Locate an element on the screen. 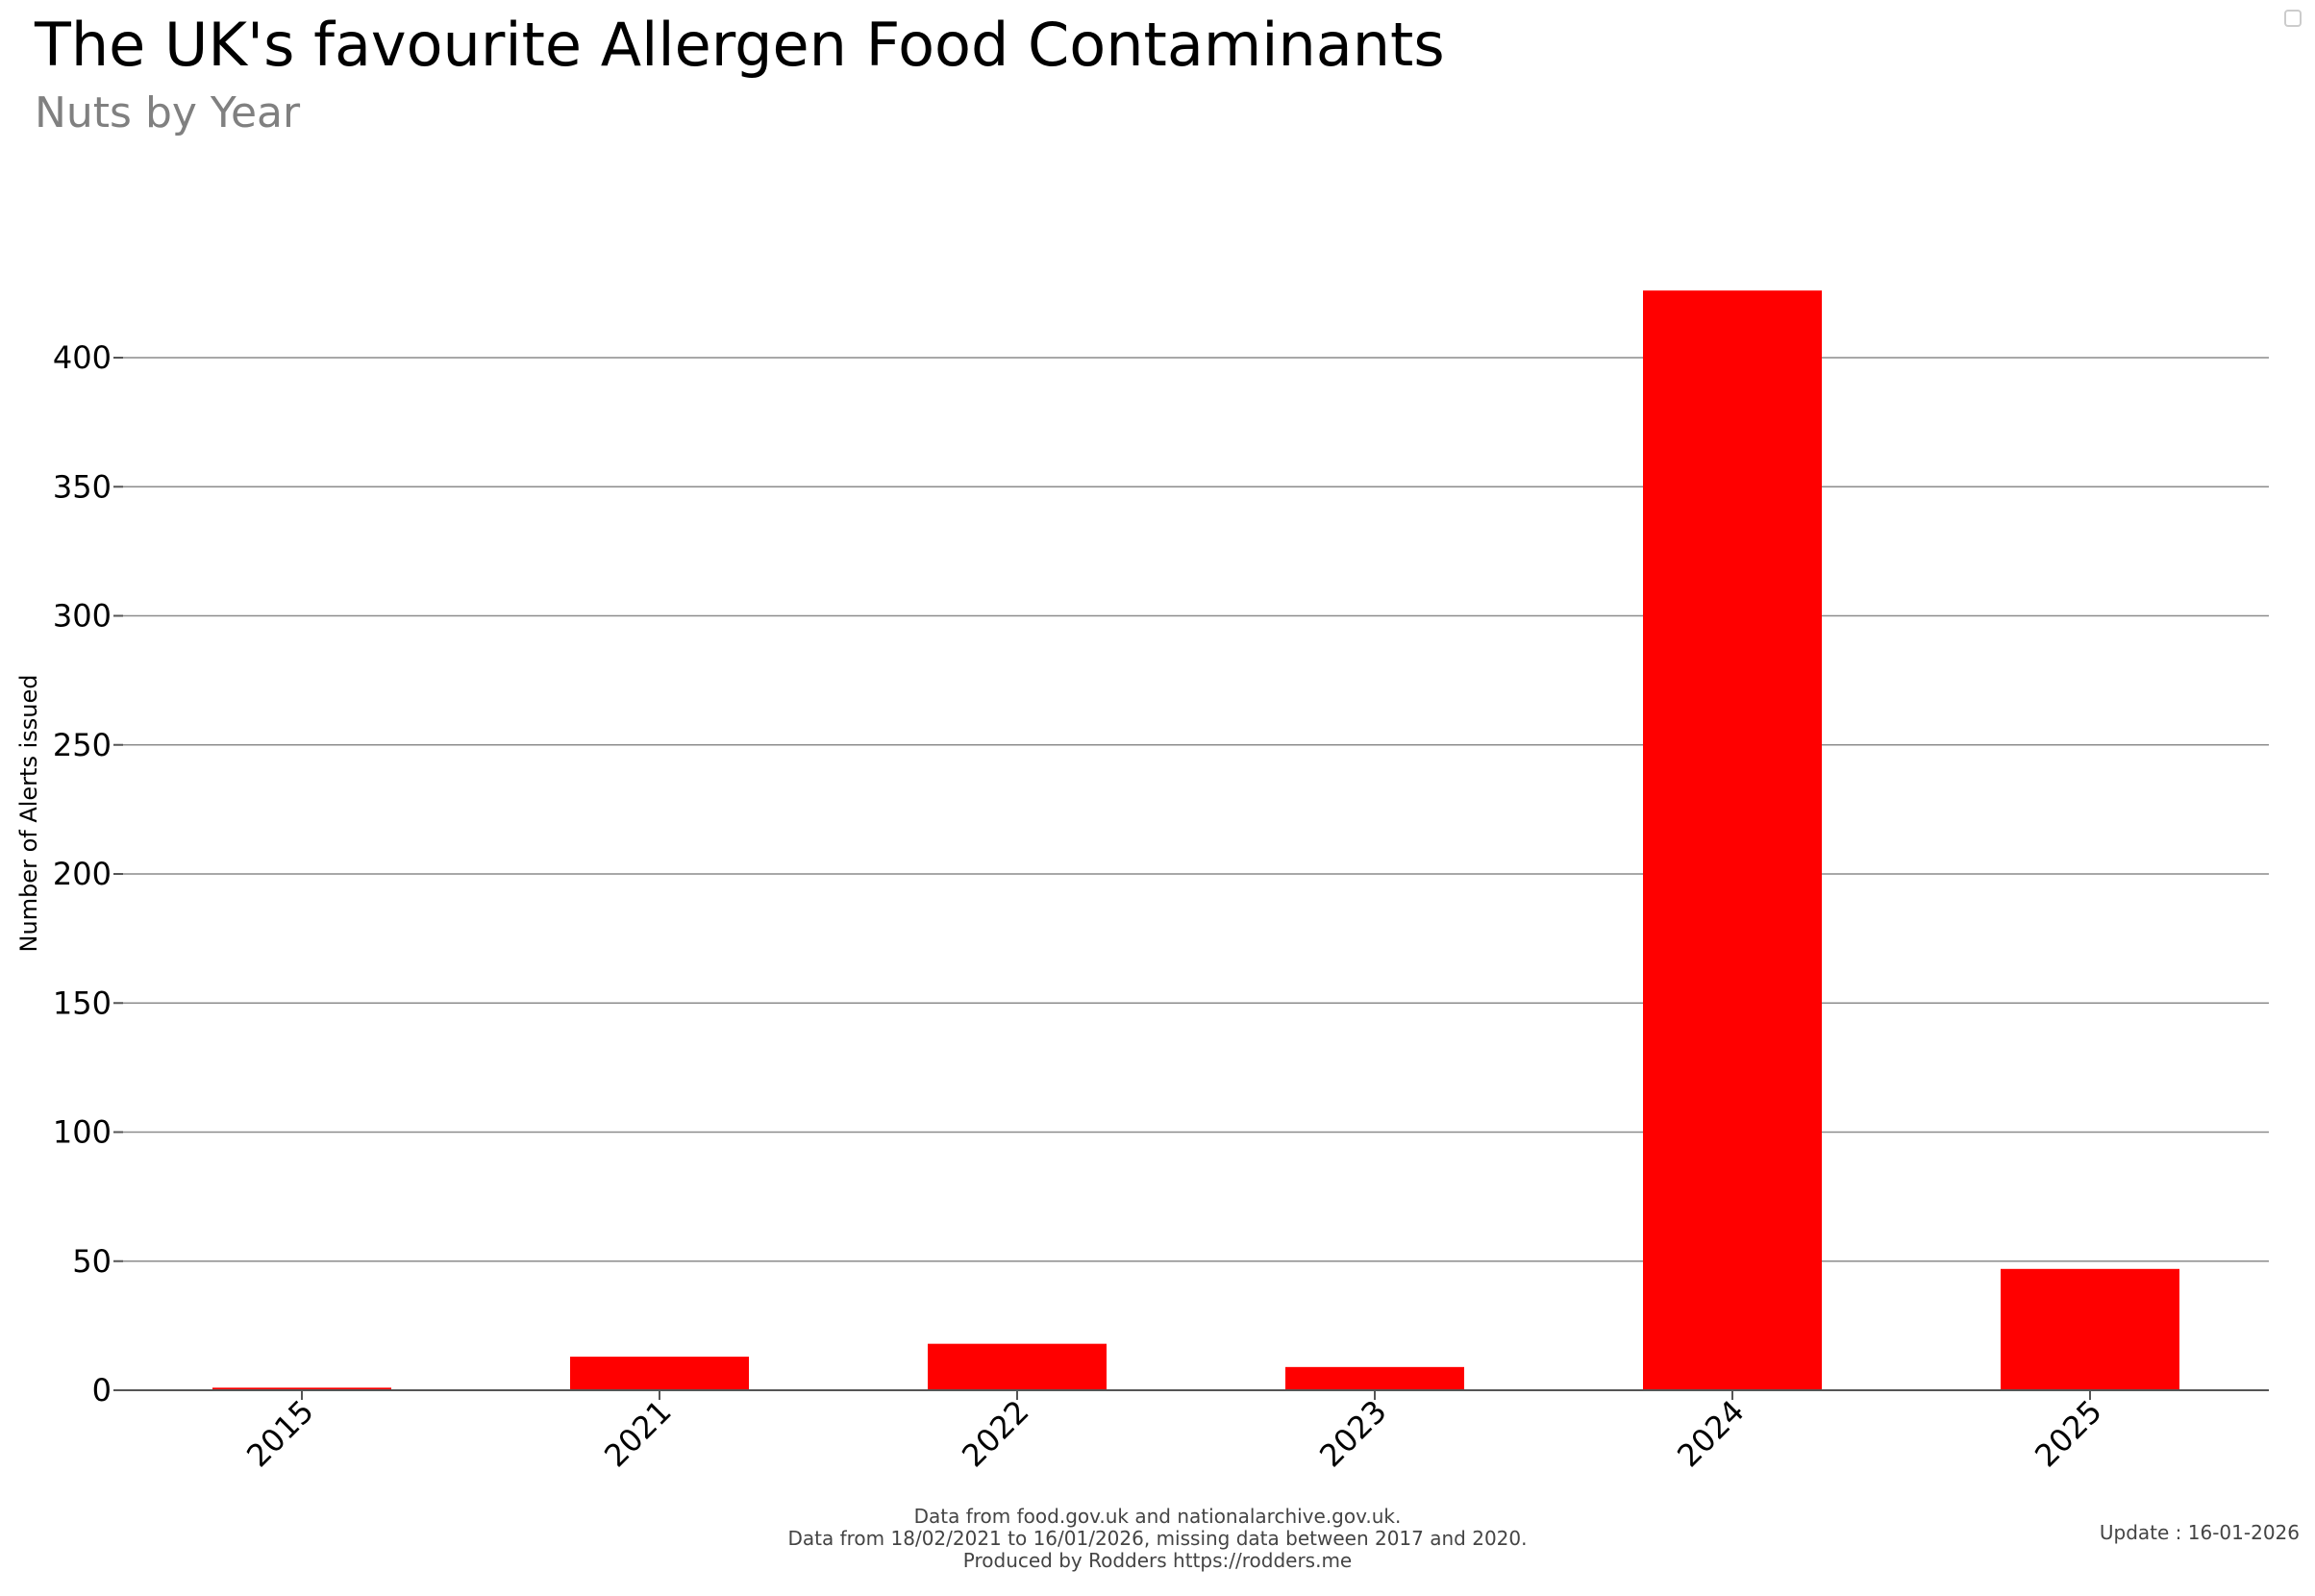 The height and width of the screenshot is (1596, 2315). bar-2025 is located at coordinates (2090, 1329).